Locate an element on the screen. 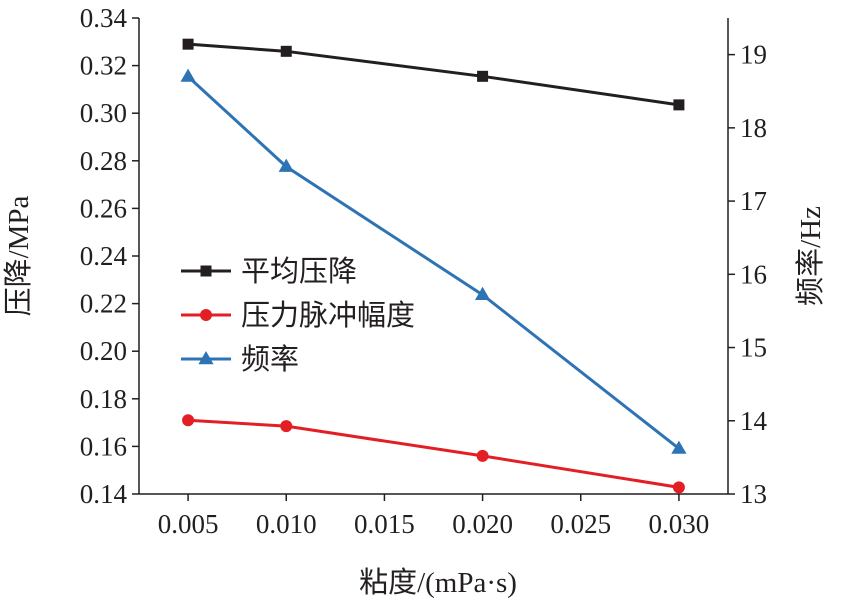 The width and height of the screenshot is (842, 602). x-tick-label: 0.030 is located at coordinates (679, 524).